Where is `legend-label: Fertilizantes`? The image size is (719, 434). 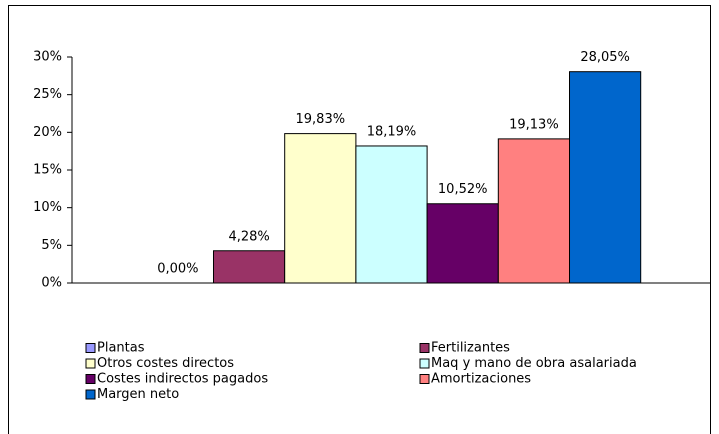
legend-label: Fertilizantes is located at coordinates (470, 348).